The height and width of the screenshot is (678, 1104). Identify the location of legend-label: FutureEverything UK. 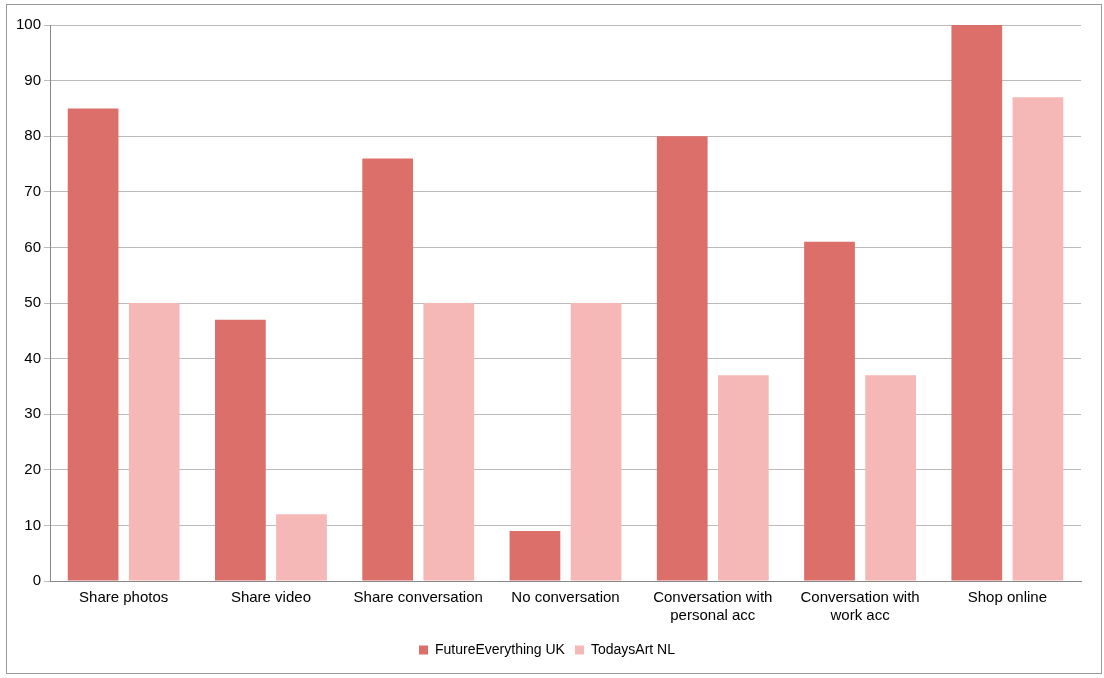
(500, 648).